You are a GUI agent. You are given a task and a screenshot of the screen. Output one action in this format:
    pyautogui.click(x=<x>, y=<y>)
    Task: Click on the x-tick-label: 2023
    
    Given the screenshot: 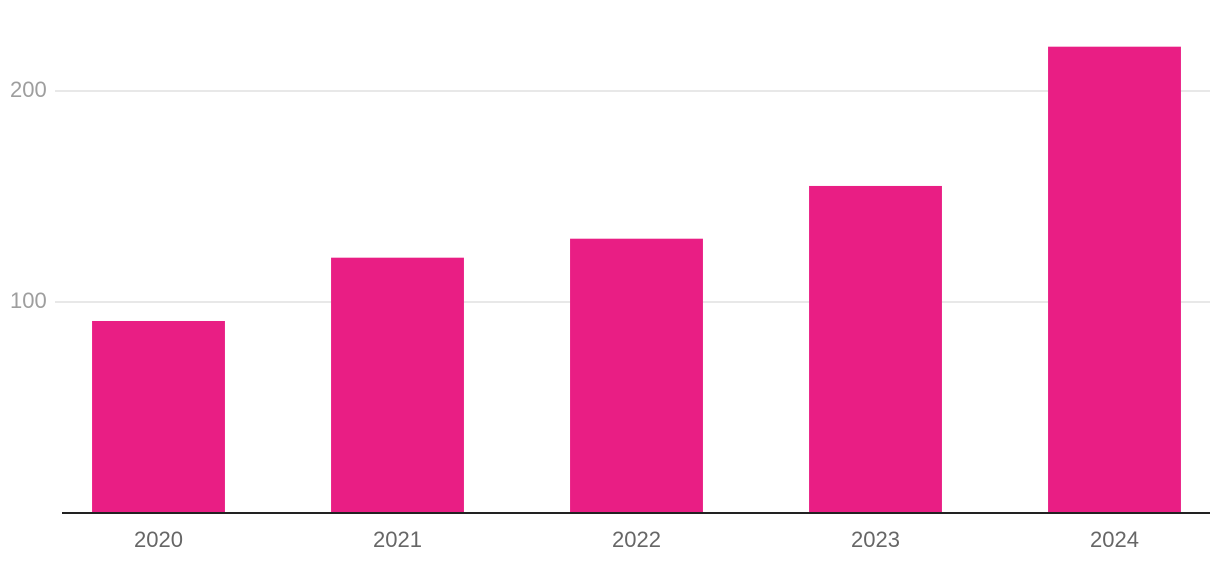 What is the action you would take?
    pyautogui.click(x=875, y=539)
    